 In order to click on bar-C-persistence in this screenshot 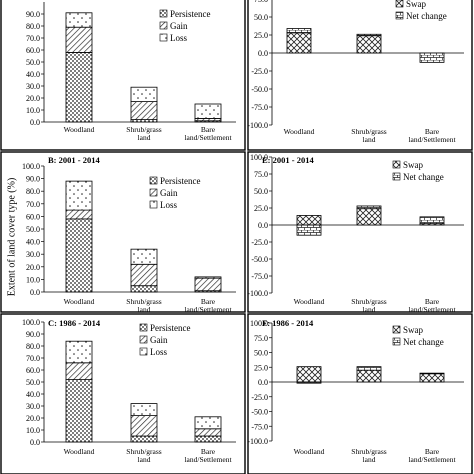, I will do `click(144, 439)`.